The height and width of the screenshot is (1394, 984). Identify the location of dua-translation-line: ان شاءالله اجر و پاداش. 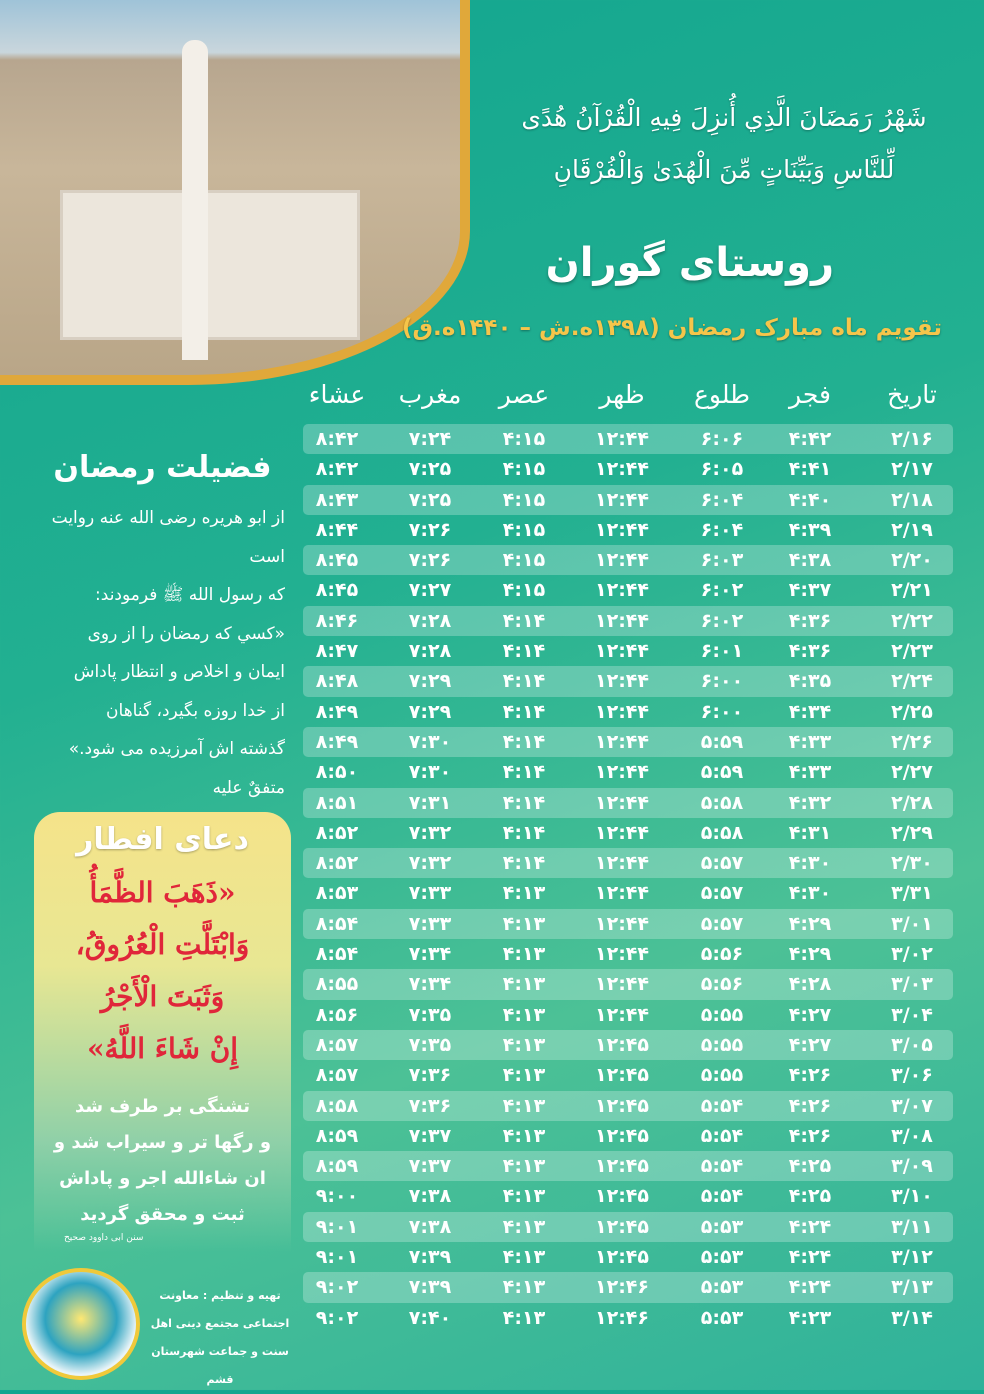
(162, 1178).